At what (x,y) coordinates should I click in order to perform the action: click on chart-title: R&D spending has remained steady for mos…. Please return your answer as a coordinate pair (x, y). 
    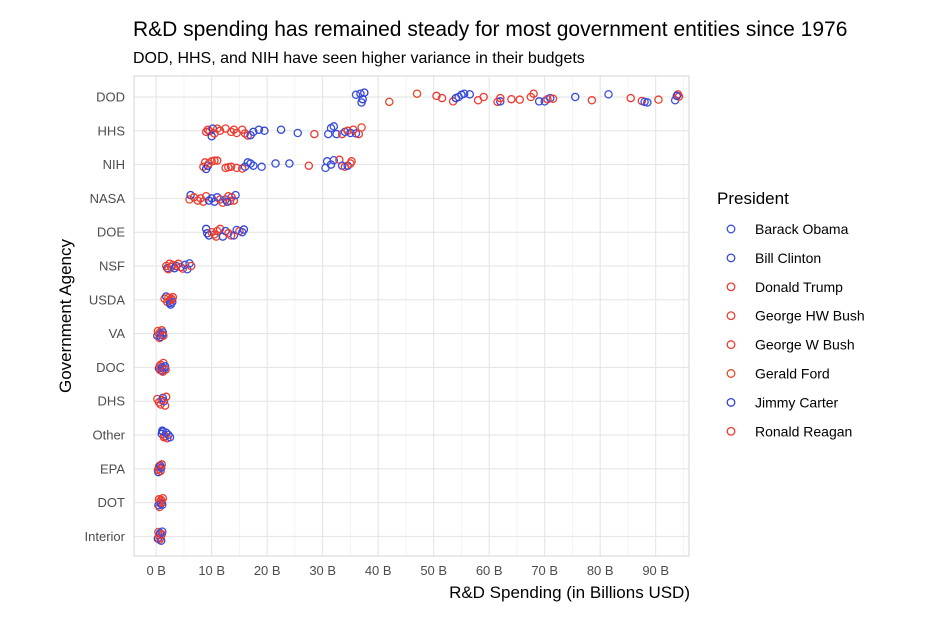
    Looking at the image, I should click on (490, 29).